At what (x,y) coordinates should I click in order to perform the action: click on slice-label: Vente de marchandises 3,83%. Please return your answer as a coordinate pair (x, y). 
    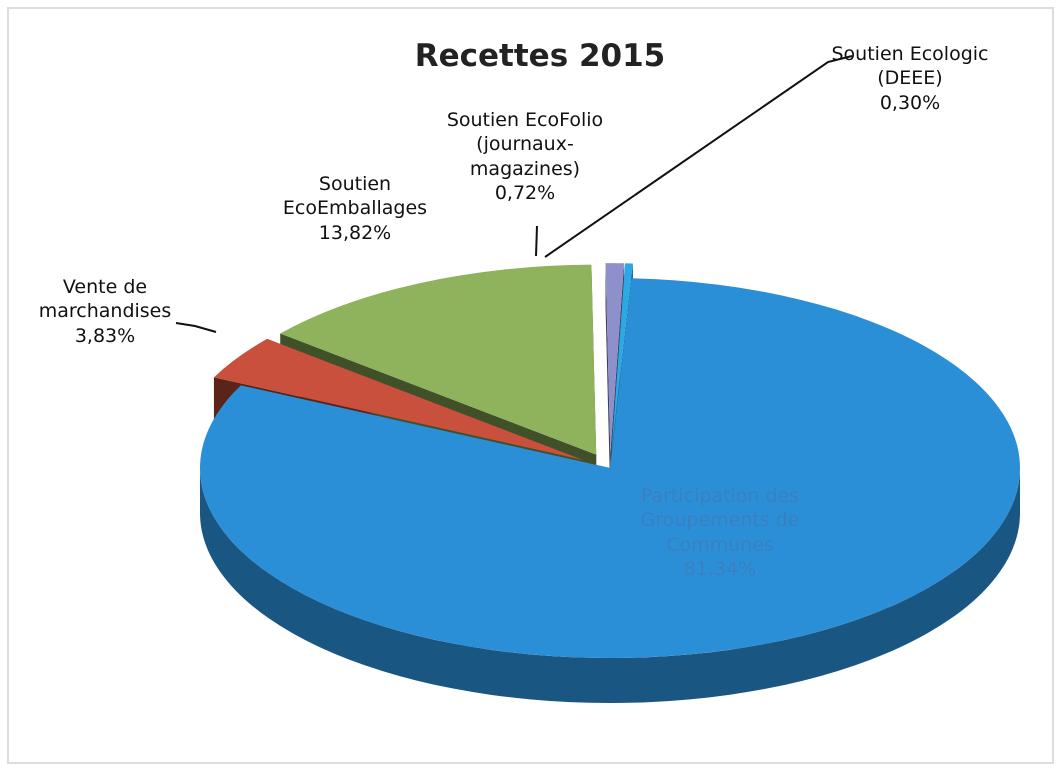
    Looking at the image, I should click on (105, 311).